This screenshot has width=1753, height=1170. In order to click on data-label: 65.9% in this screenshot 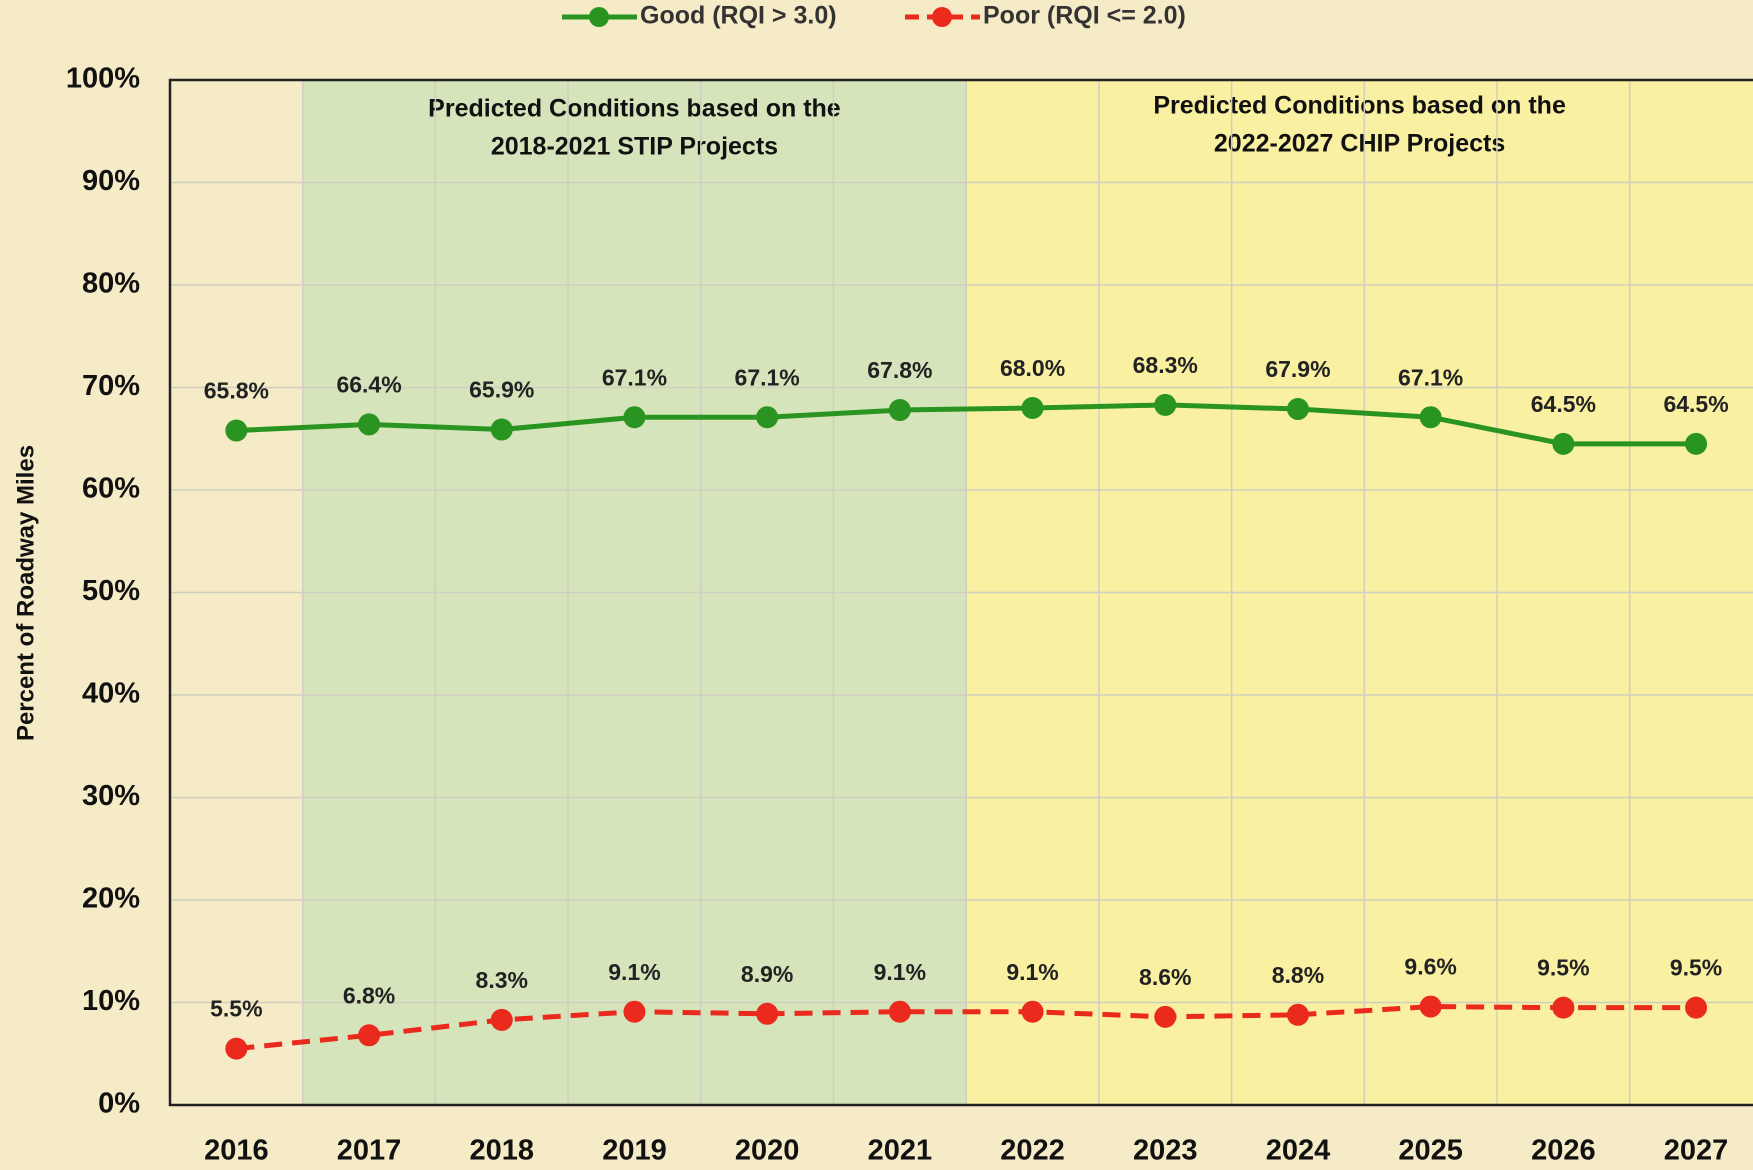, I will do `click(501, 390)`.